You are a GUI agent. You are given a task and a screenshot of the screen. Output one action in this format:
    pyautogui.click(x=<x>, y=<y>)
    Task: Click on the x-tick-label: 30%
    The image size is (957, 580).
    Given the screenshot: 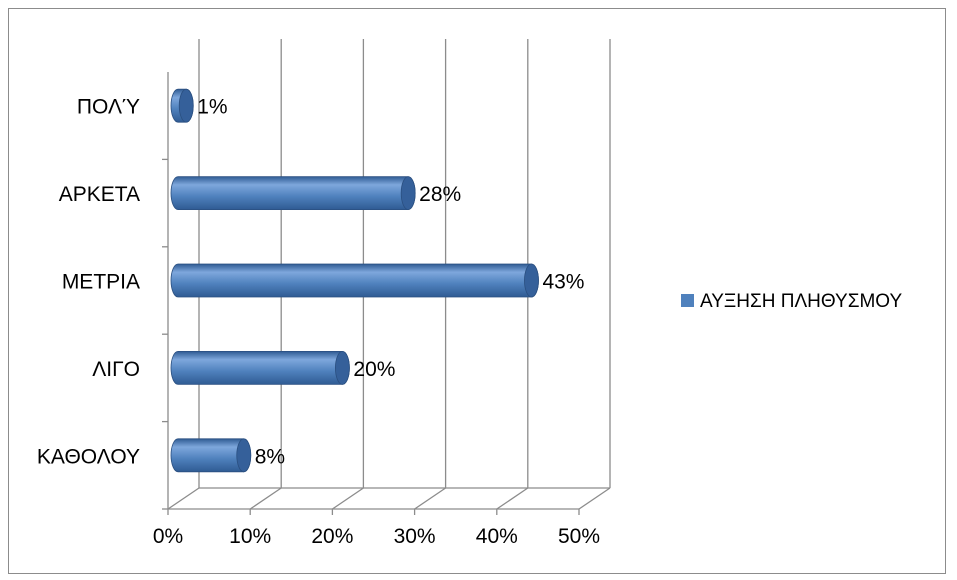 What is the action you would take?
    pyautogui.click(x=415, y=536)
    